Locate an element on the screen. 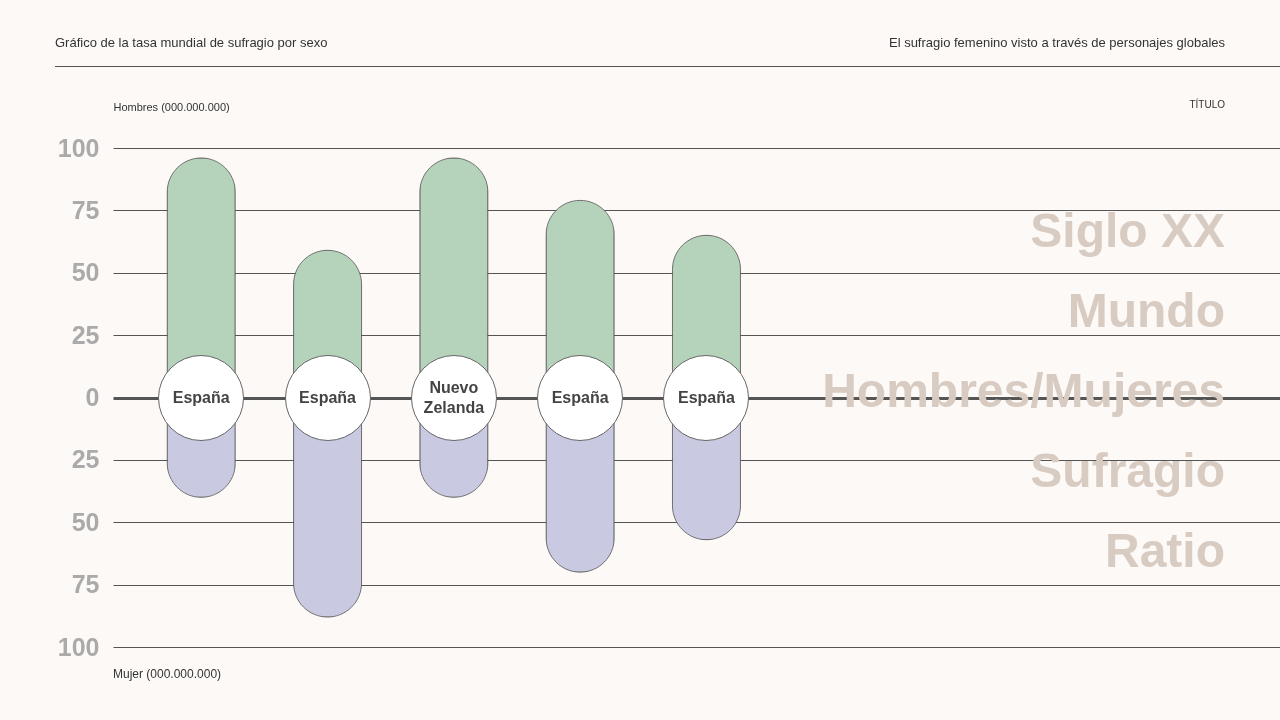 Image resolution: width=1280 pixels, height=720 pixels. y-tick-label: 0 is located at coordinates (92, 397).